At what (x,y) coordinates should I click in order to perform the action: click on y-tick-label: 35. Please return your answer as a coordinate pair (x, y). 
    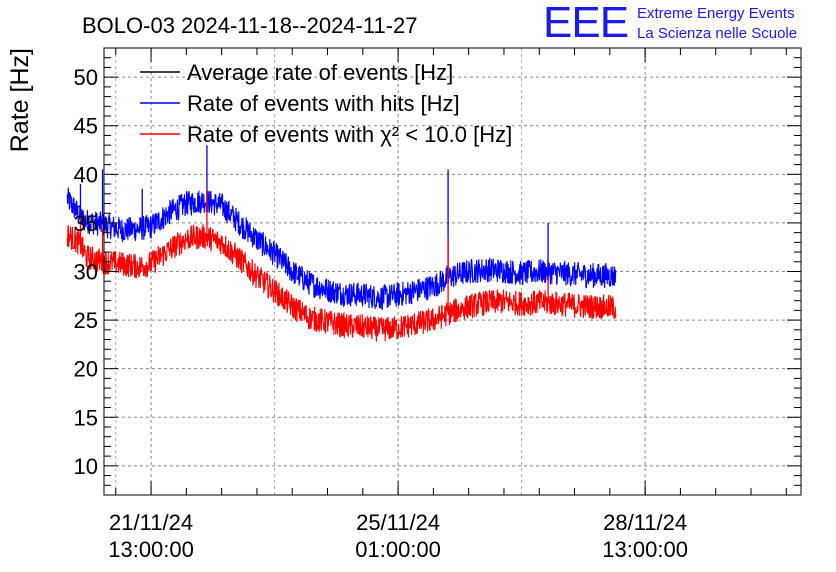
    Looking at the image, I should click on (86, 223).